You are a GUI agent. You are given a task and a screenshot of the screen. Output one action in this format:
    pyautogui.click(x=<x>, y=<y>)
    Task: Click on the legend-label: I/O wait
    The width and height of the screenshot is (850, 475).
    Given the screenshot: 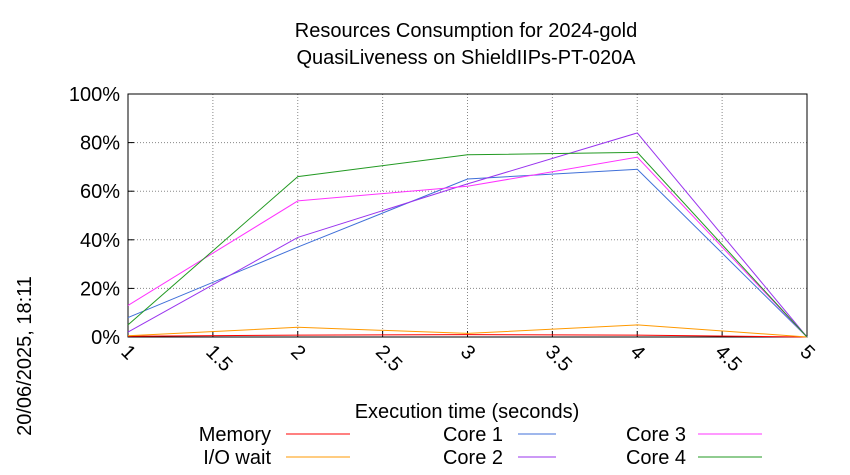 What is the action you would take?
    pyautogui.click(x=237, y=458)
    